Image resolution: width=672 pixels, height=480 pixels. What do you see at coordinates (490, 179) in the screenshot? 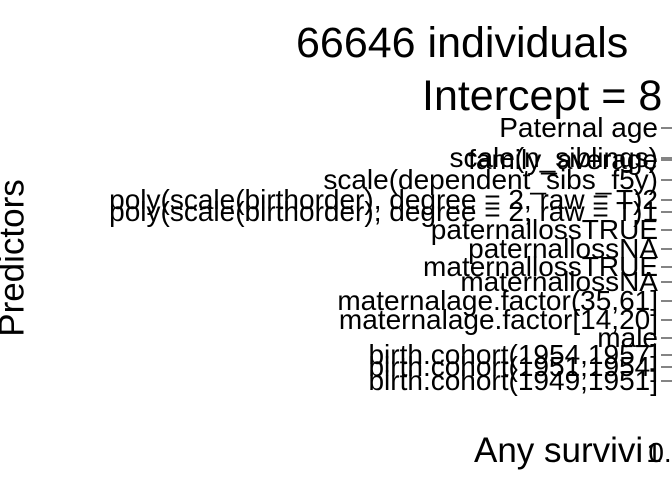
I see `y-tick-label: scale(dependent_sibs_f5y)` at bounding box center [490, 179].